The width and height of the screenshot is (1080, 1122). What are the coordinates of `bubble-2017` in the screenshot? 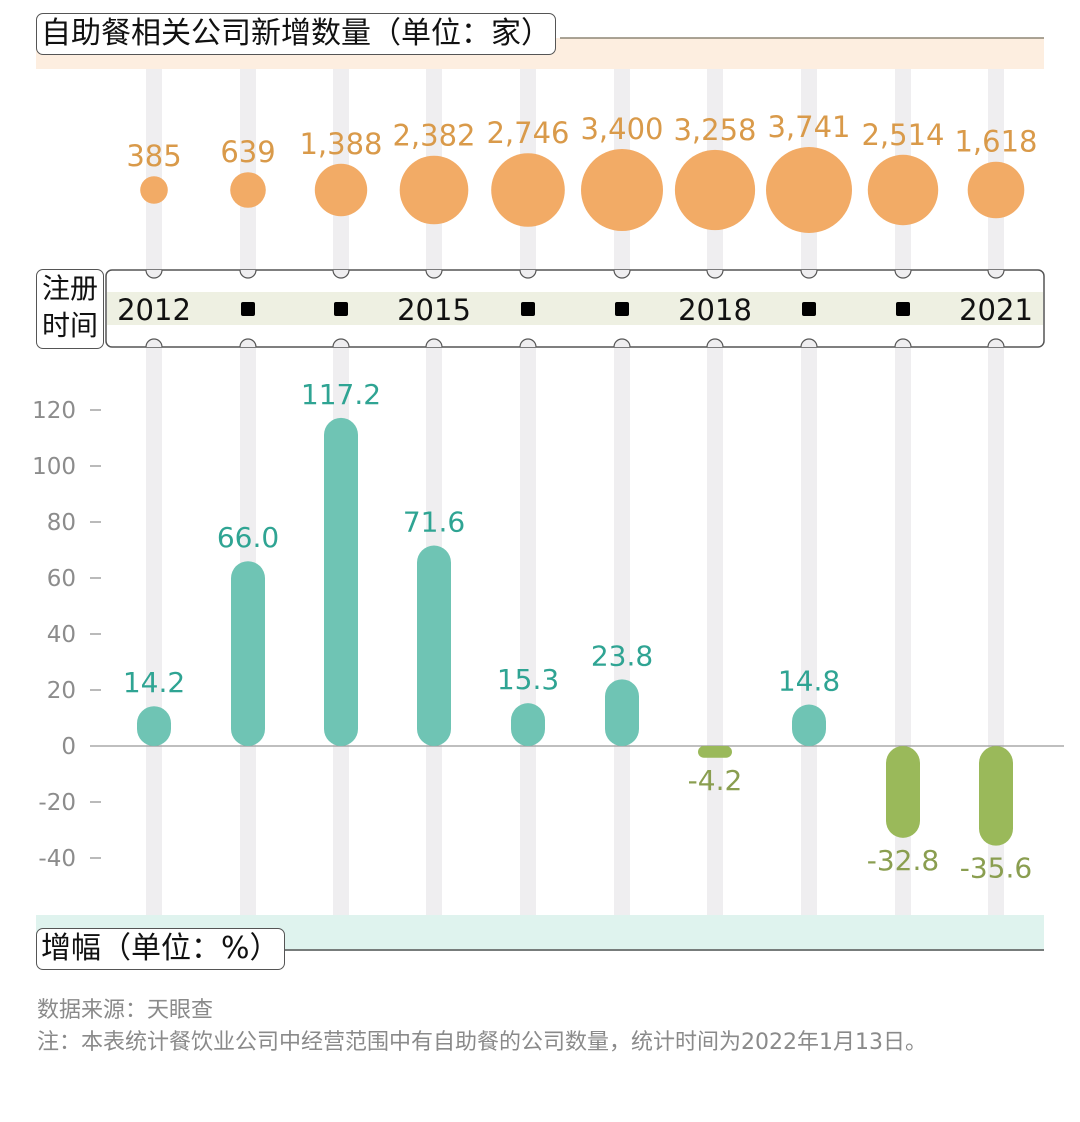 It's located at (622, 190).